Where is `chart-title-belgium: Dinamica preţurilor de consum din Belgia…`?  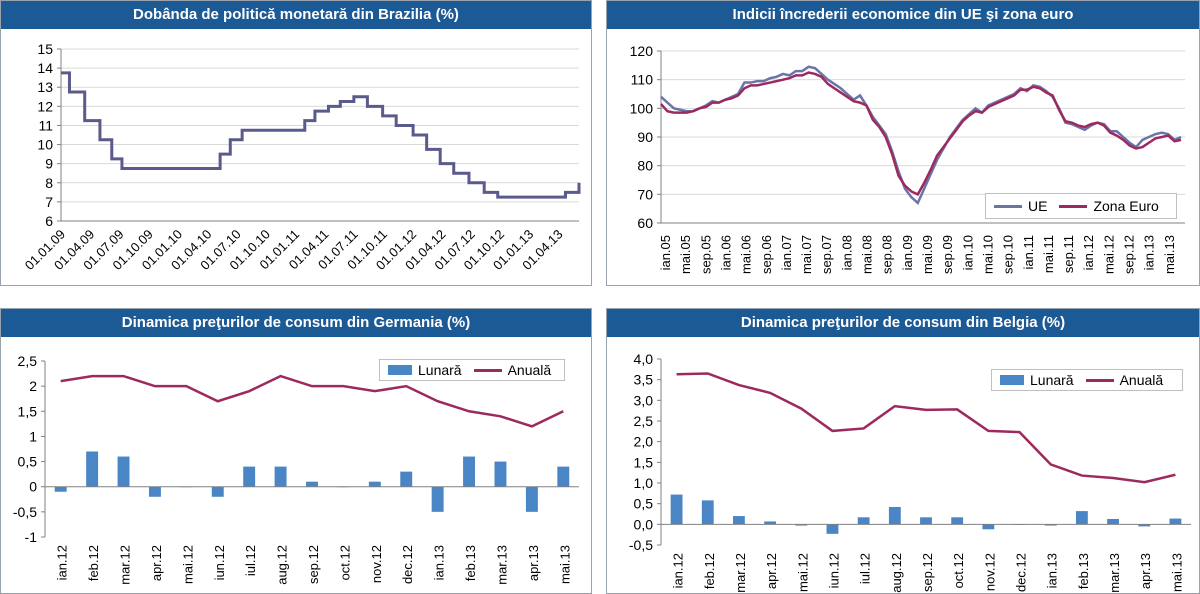
chart-title-belgium: Dinamica preţurilor de consum din Belgia… is located at coordinates (903, 323).